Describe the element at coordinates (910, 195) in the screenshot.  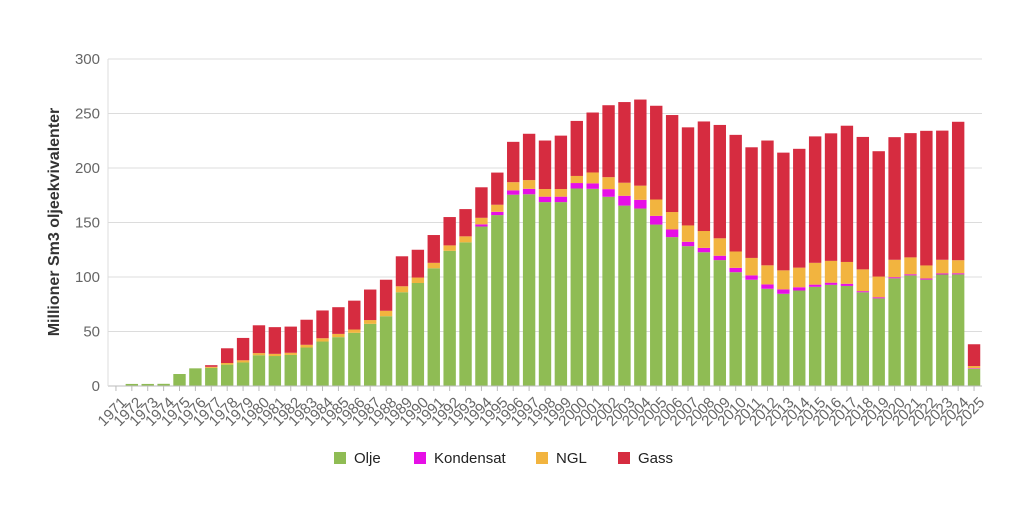
I see `bar-gass-2021` at that location.